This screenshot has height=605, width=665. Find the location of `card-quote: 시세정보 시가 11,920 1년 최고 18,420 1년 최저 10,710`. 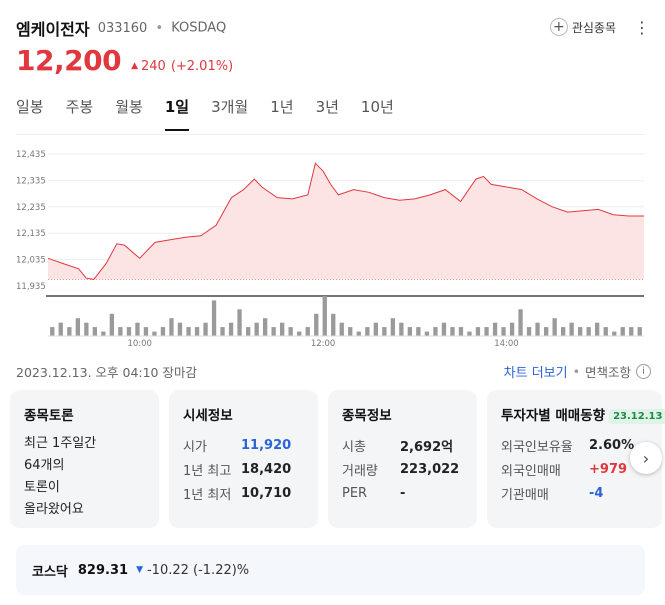

card-quote: 시세정보 시가 11,920 1년 최고 18,420 1년 최저 10,710 is located at coordinates (243, 459).